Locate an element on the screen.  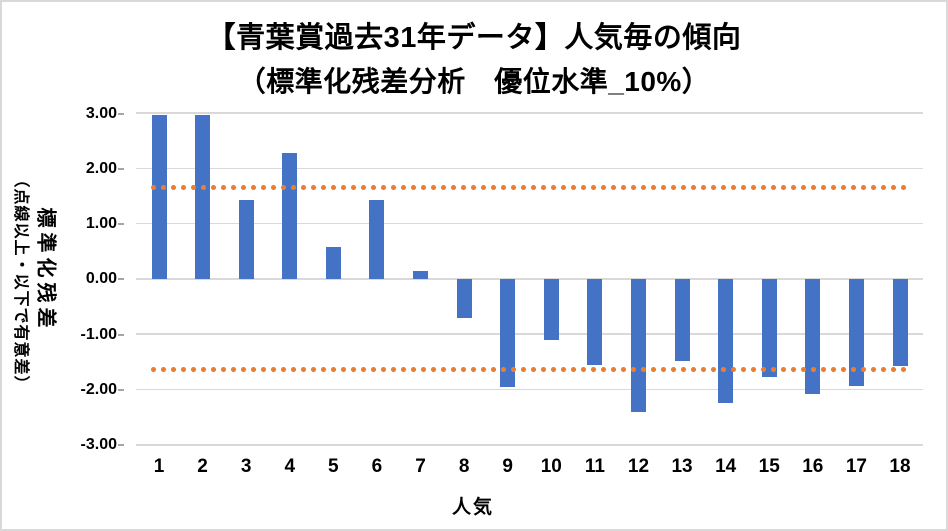
x-axis-tick-label: 4 is located at coordinates (290, 466).